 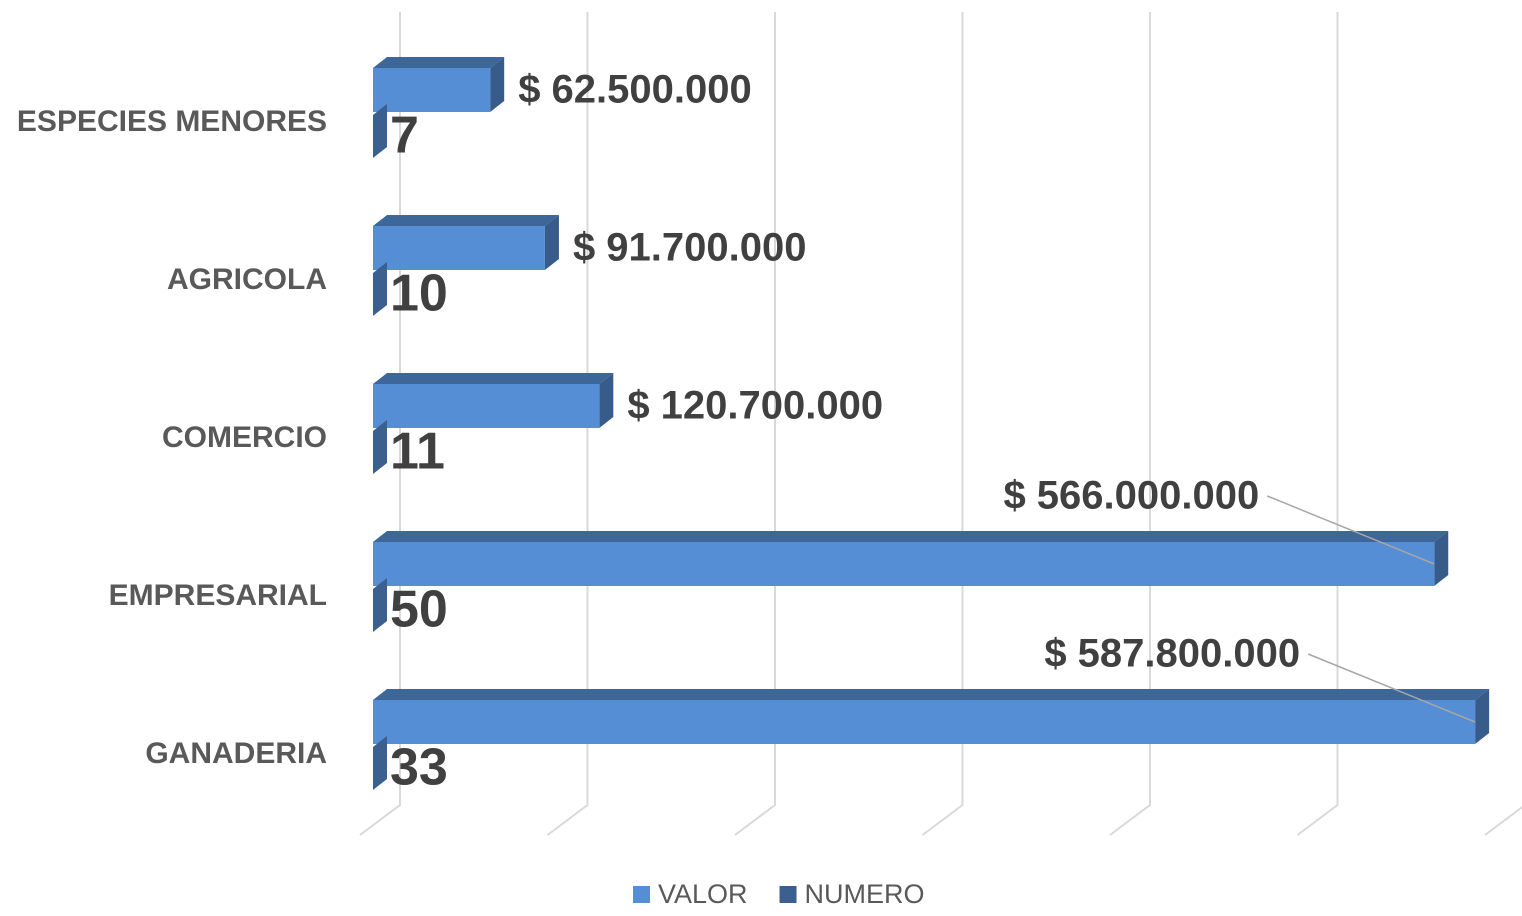 I want to click on legend-label: NUMERO, so click(x=865, y=894).